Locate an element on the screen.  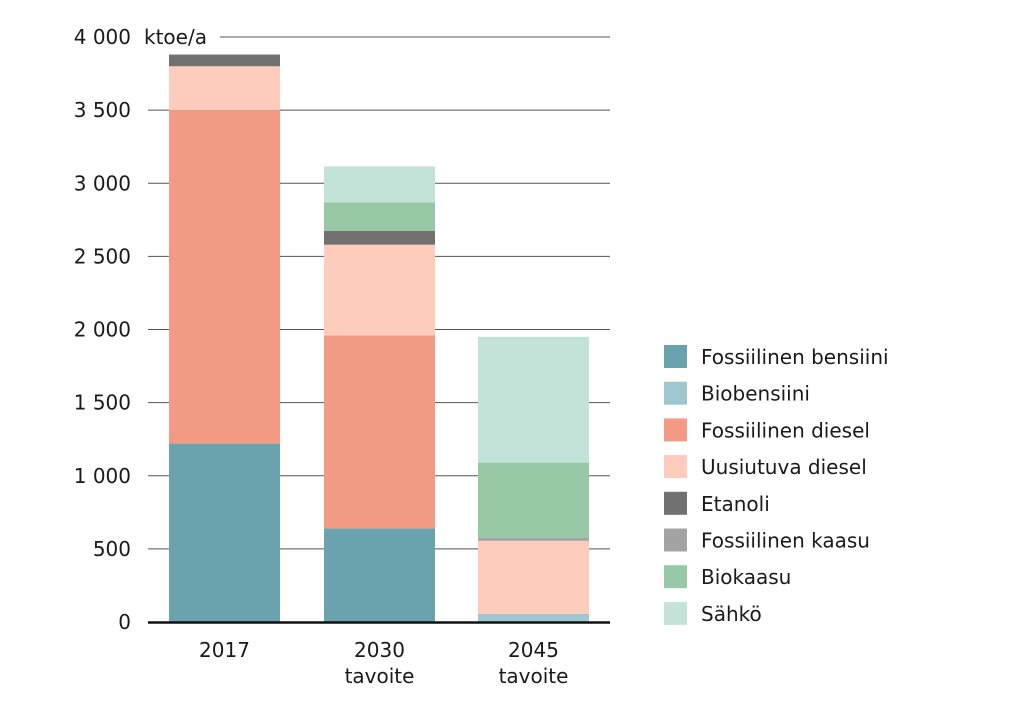
legend-label-5: Fossiilinen kaasu is located at coordinates (785, 541).